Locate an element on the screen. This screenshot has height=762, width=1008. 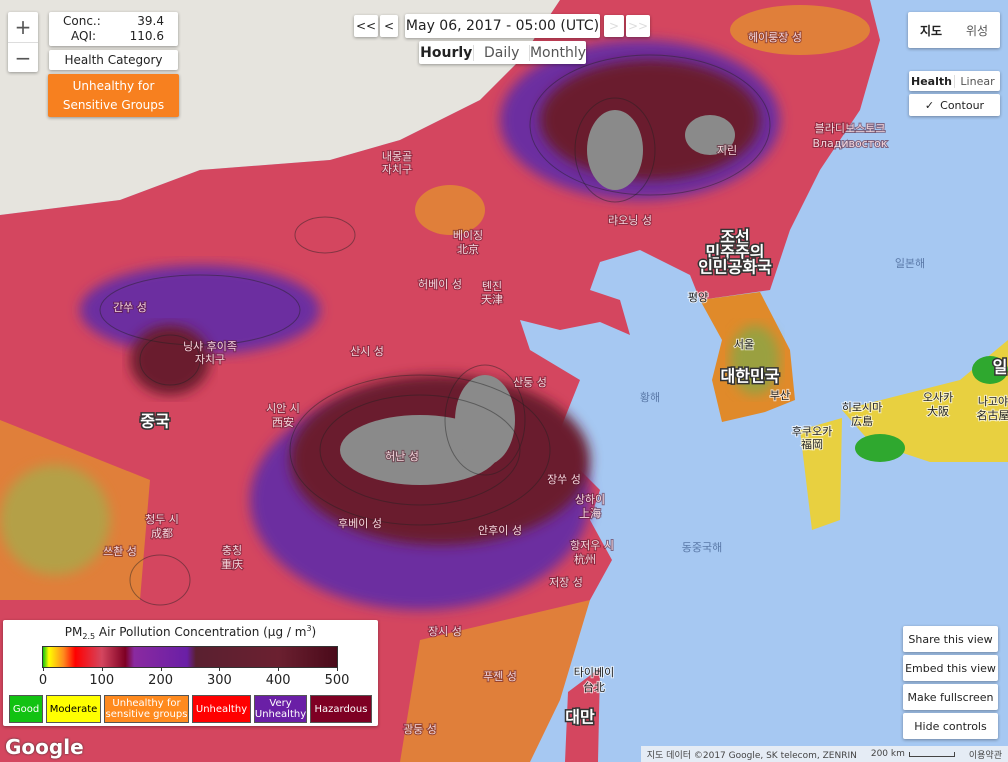
place-label: 福岡 is located at coordinates (812, 444).